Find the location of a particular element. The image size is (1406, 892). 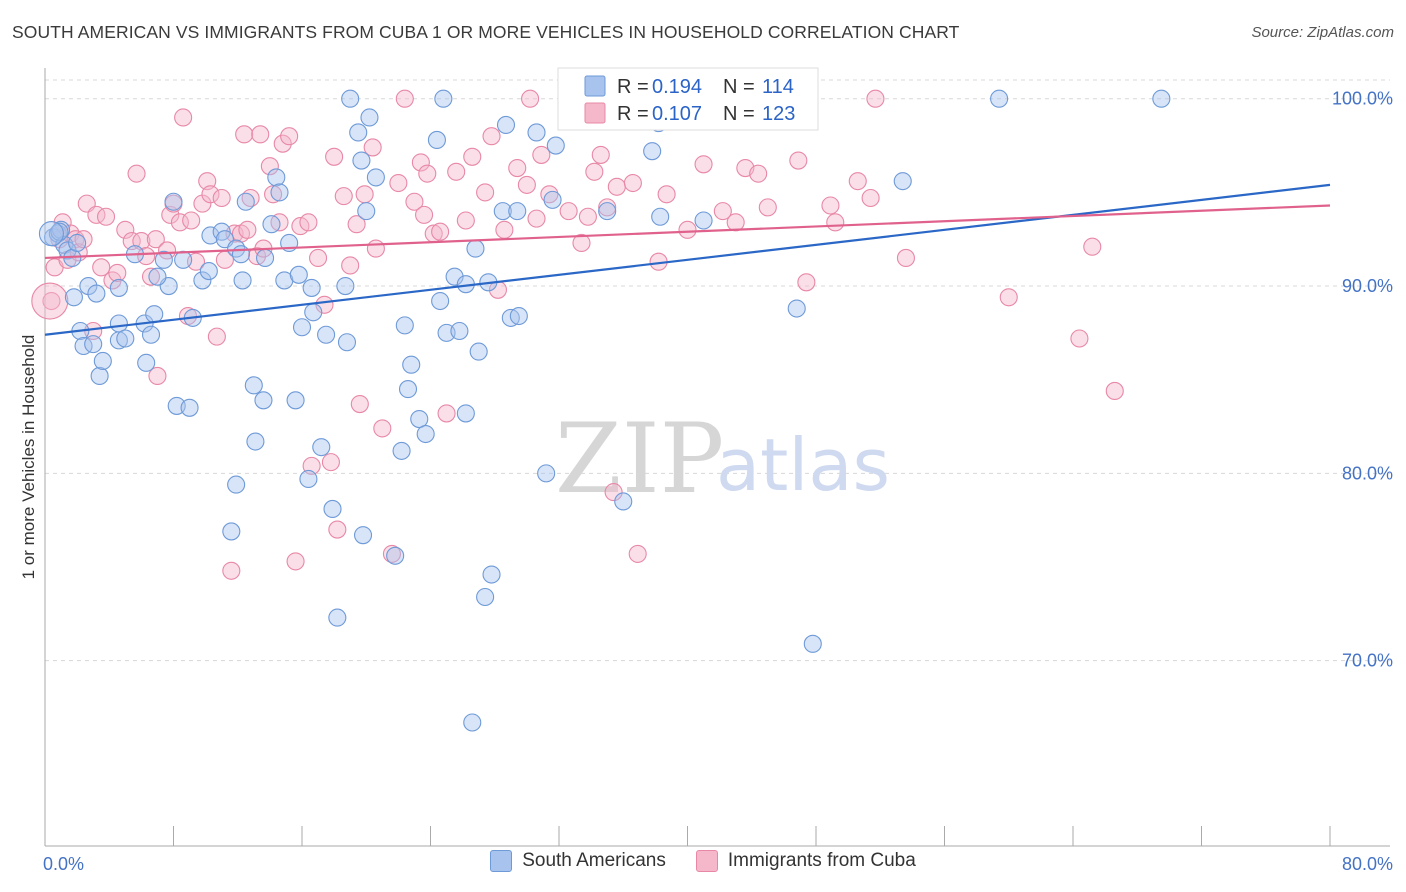

legend-swatch-south-americans is located at coordinates (501, 861).